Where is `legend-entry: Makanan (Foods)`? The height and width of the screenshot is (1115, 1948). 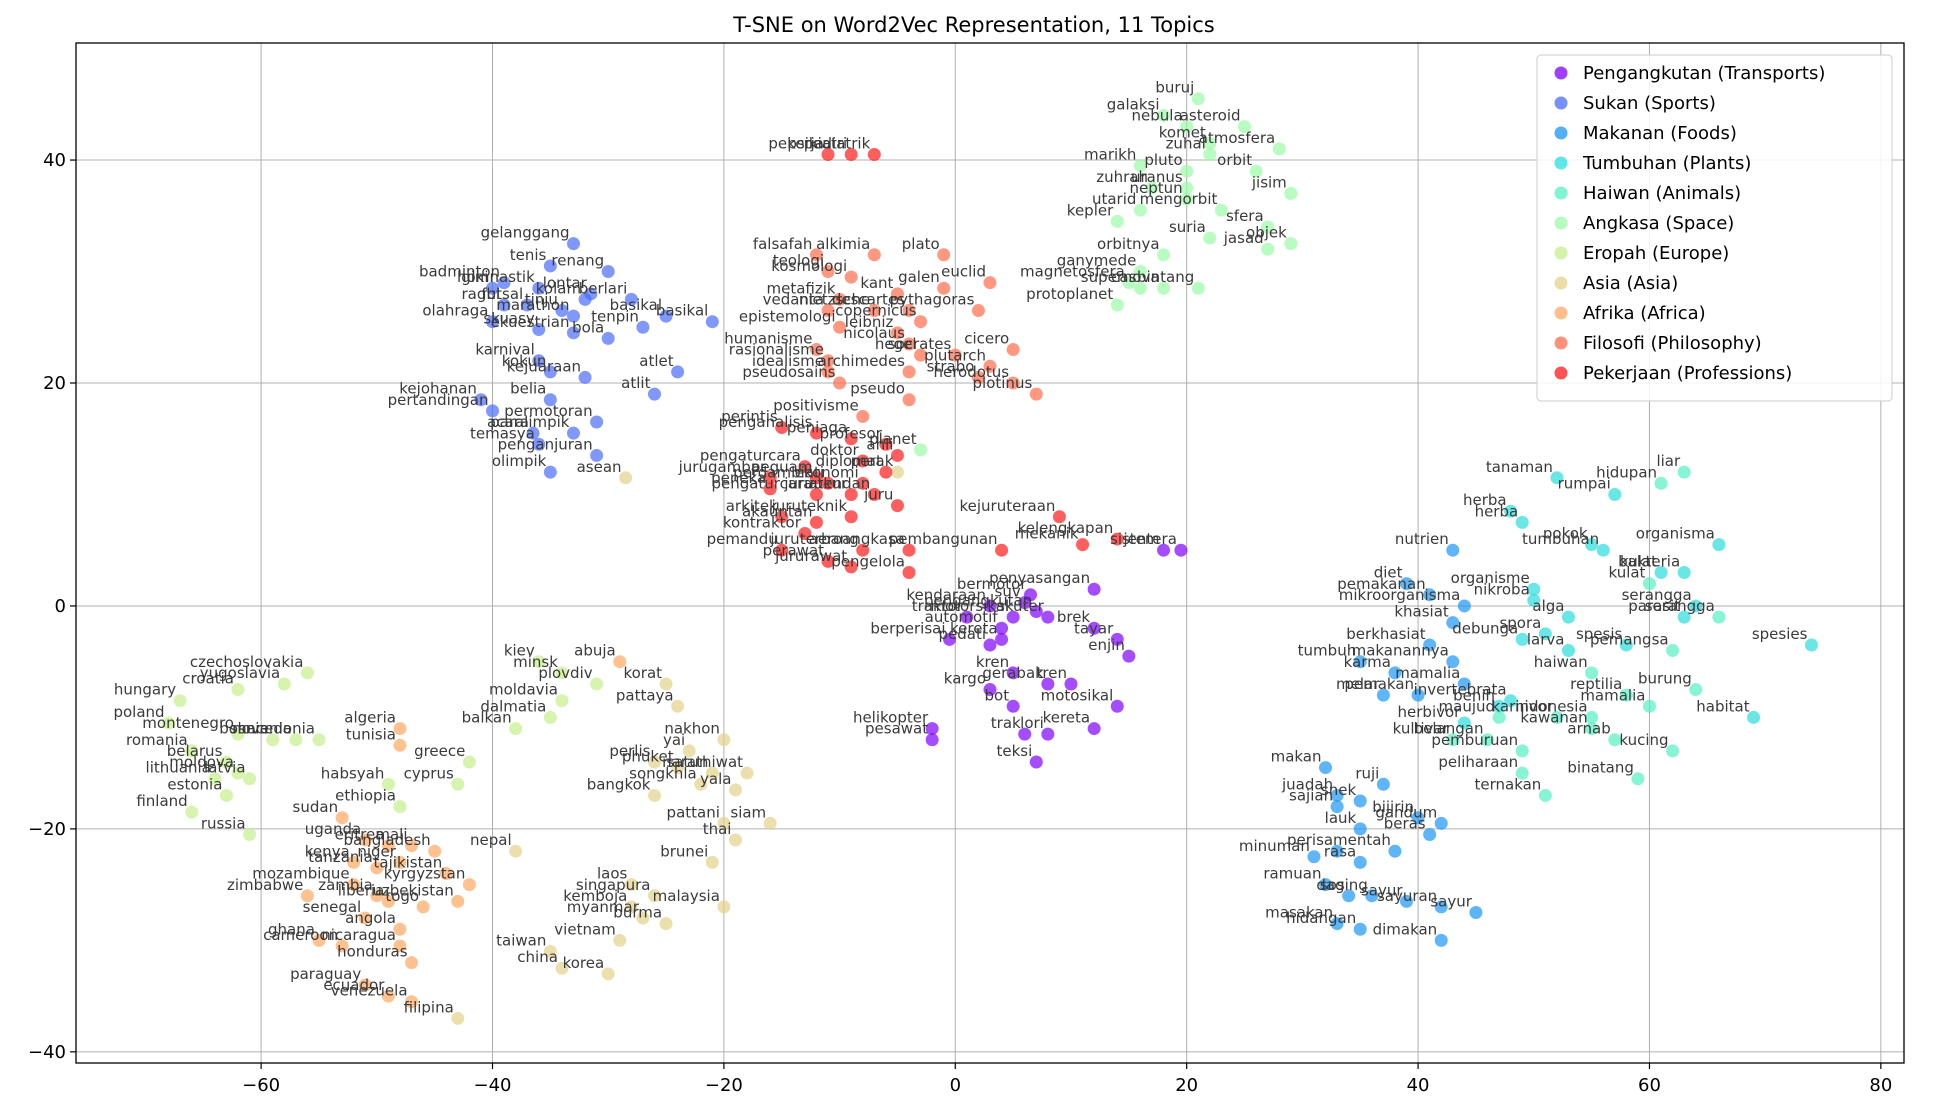 legend-entry: Makanan (Foods) is located at coordinates (1660, 133).